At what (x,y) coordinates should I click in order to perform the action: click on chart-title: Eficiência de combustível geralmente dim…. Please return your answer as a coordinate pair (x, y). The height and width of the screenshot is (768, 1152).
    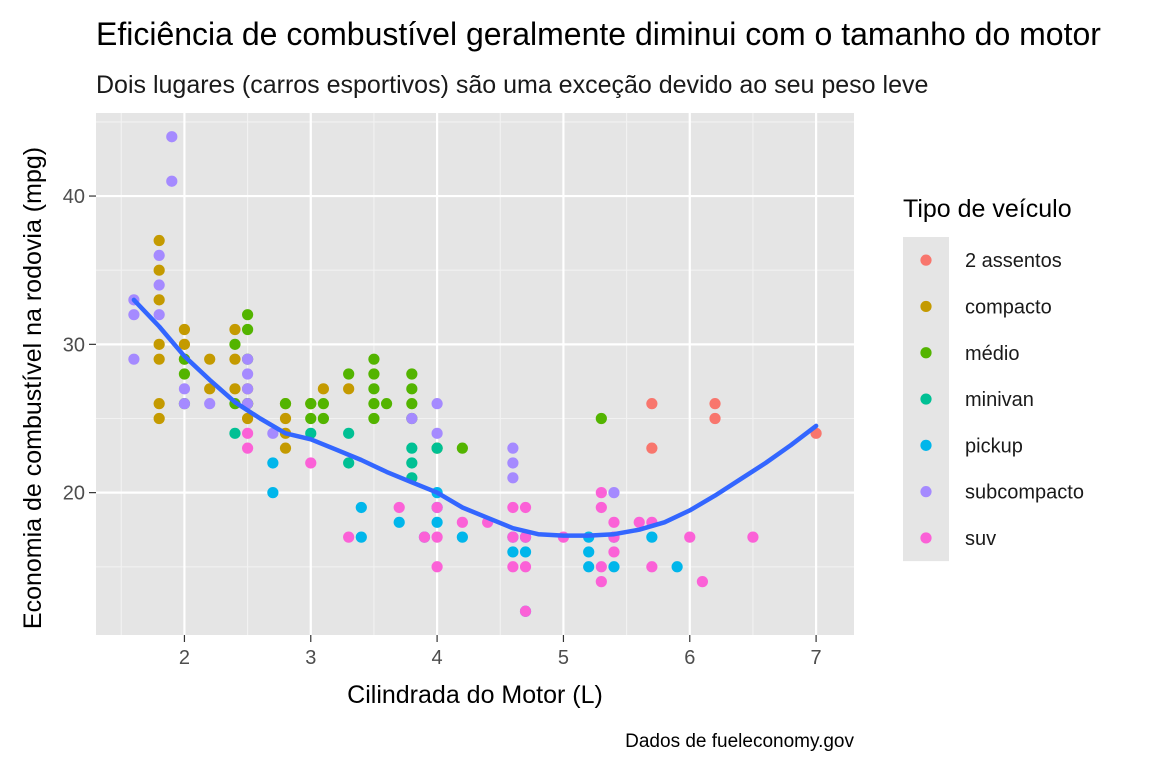
    Looking at the image, I should click on (598, 34).